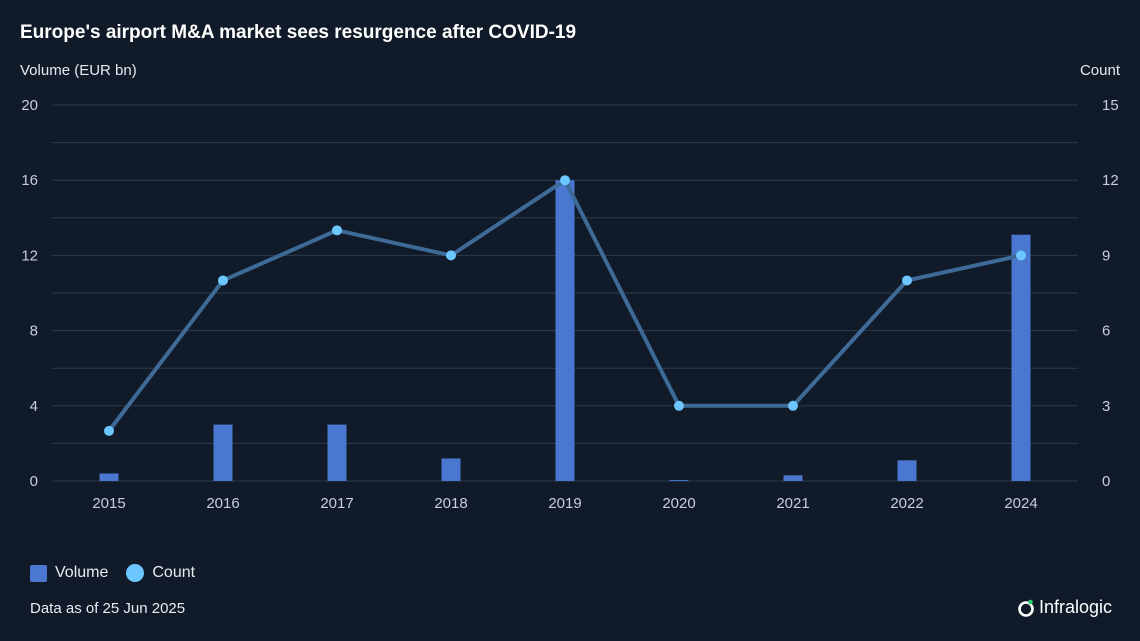  I want to click on x-tick-label: 2020, so click(678, 503).